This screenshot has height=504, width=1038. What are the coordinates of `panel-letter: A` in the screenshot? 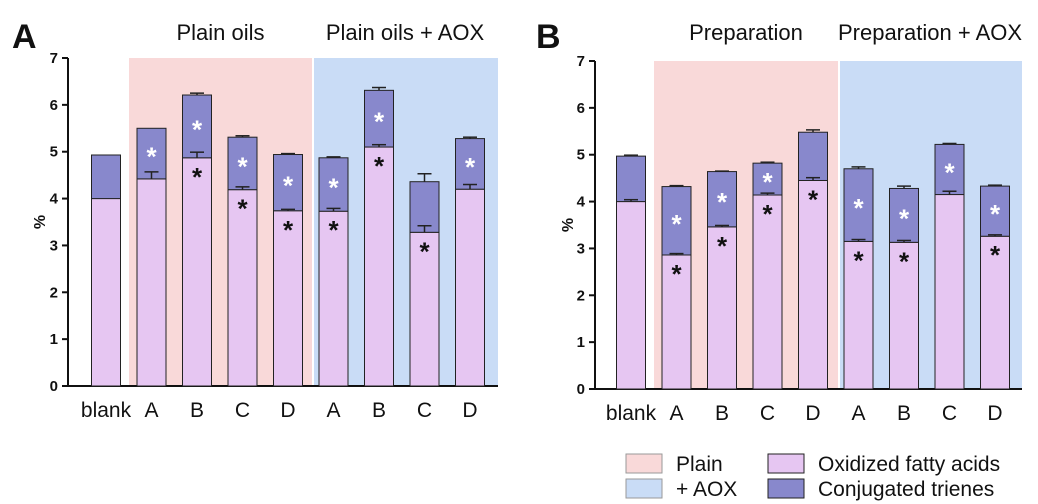 It's located at (24, 37).